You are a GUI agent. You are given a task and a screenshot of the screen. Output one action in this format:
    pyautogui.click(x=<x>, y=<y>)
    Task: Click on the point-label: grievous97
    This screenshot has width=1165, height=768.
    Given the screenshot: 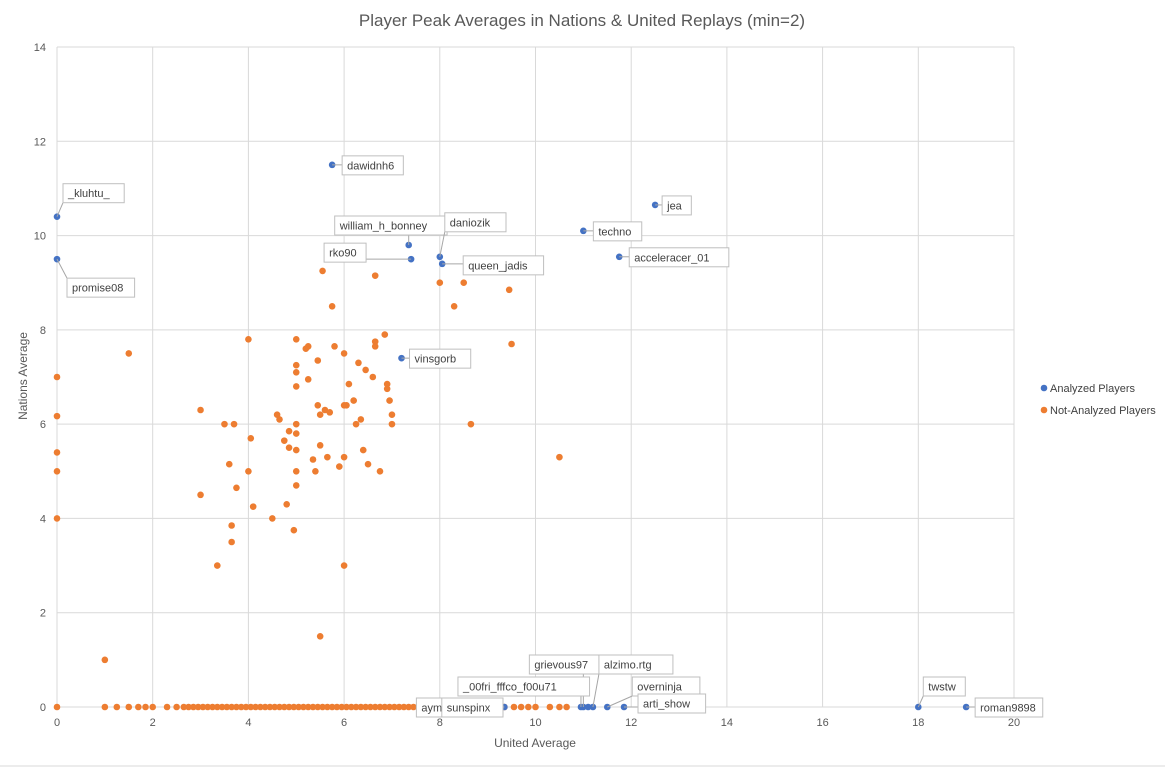 What is the action you would take?
    pyautogui.click(x=561, y=666)
    